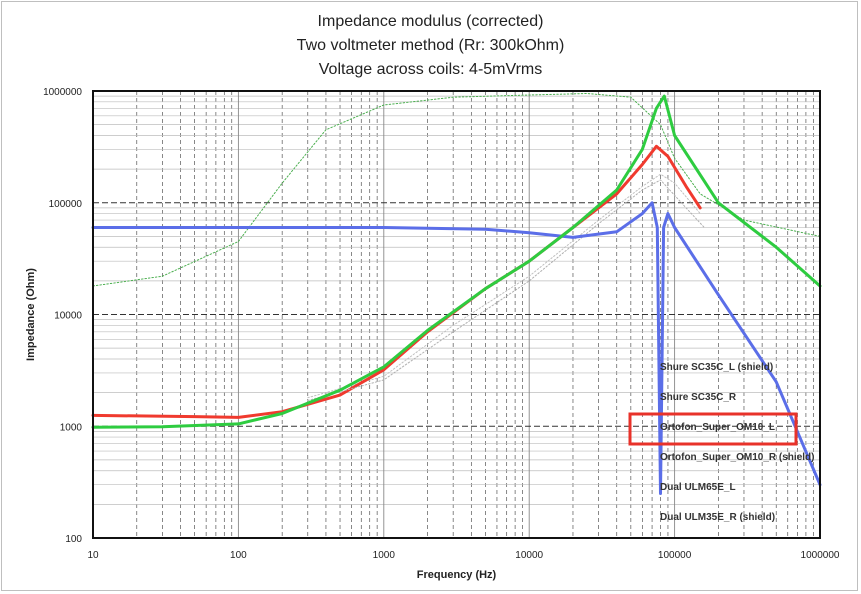  What do you see at coordinates (93, 555) in the screenshot?
I see `x-tick-label: 10` at bounding box center [93, 555].